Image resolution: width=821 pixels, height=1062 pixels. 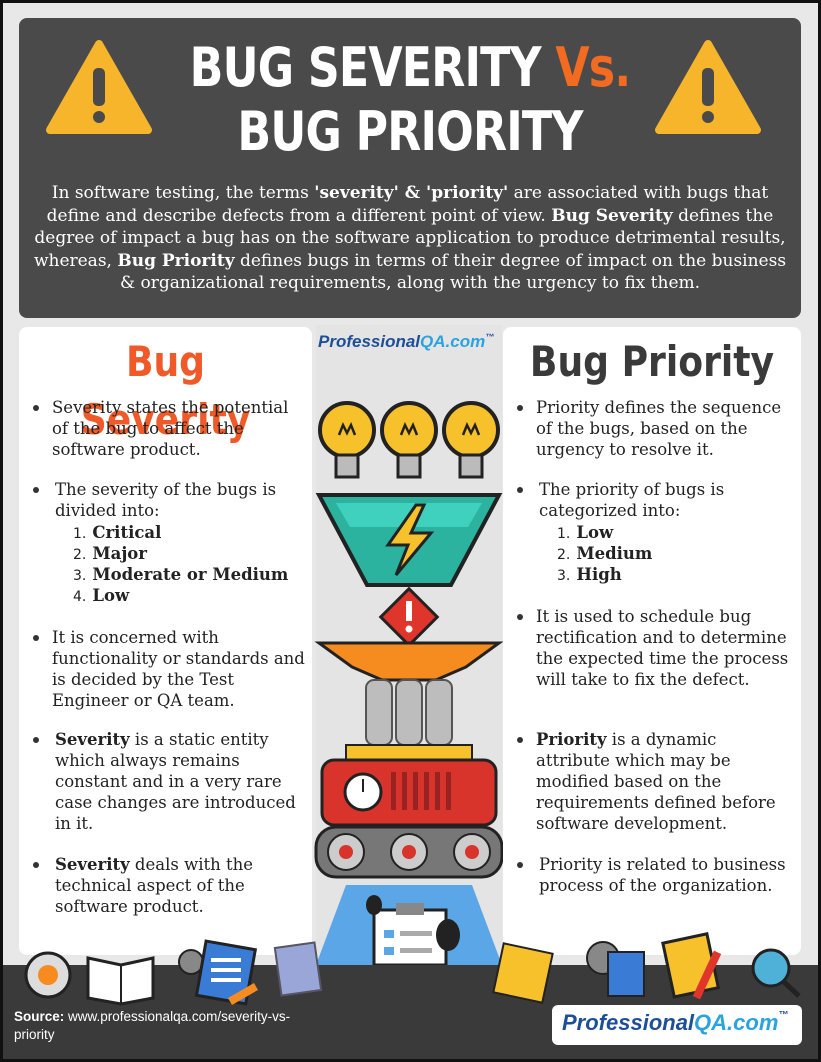 I want to click on checklist-icon, so click(x=626, y=974).